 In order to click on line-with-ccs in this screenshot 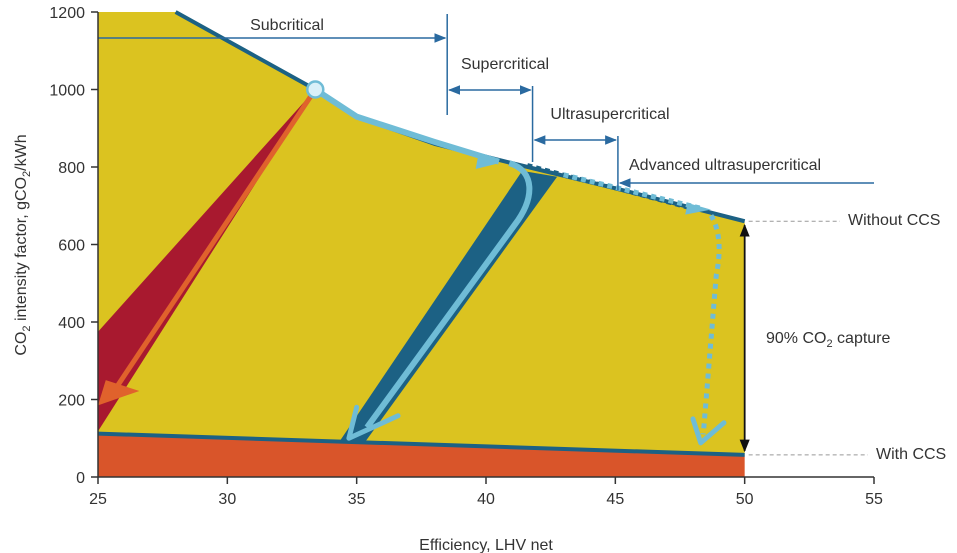, I will do `click(421, 444)`.